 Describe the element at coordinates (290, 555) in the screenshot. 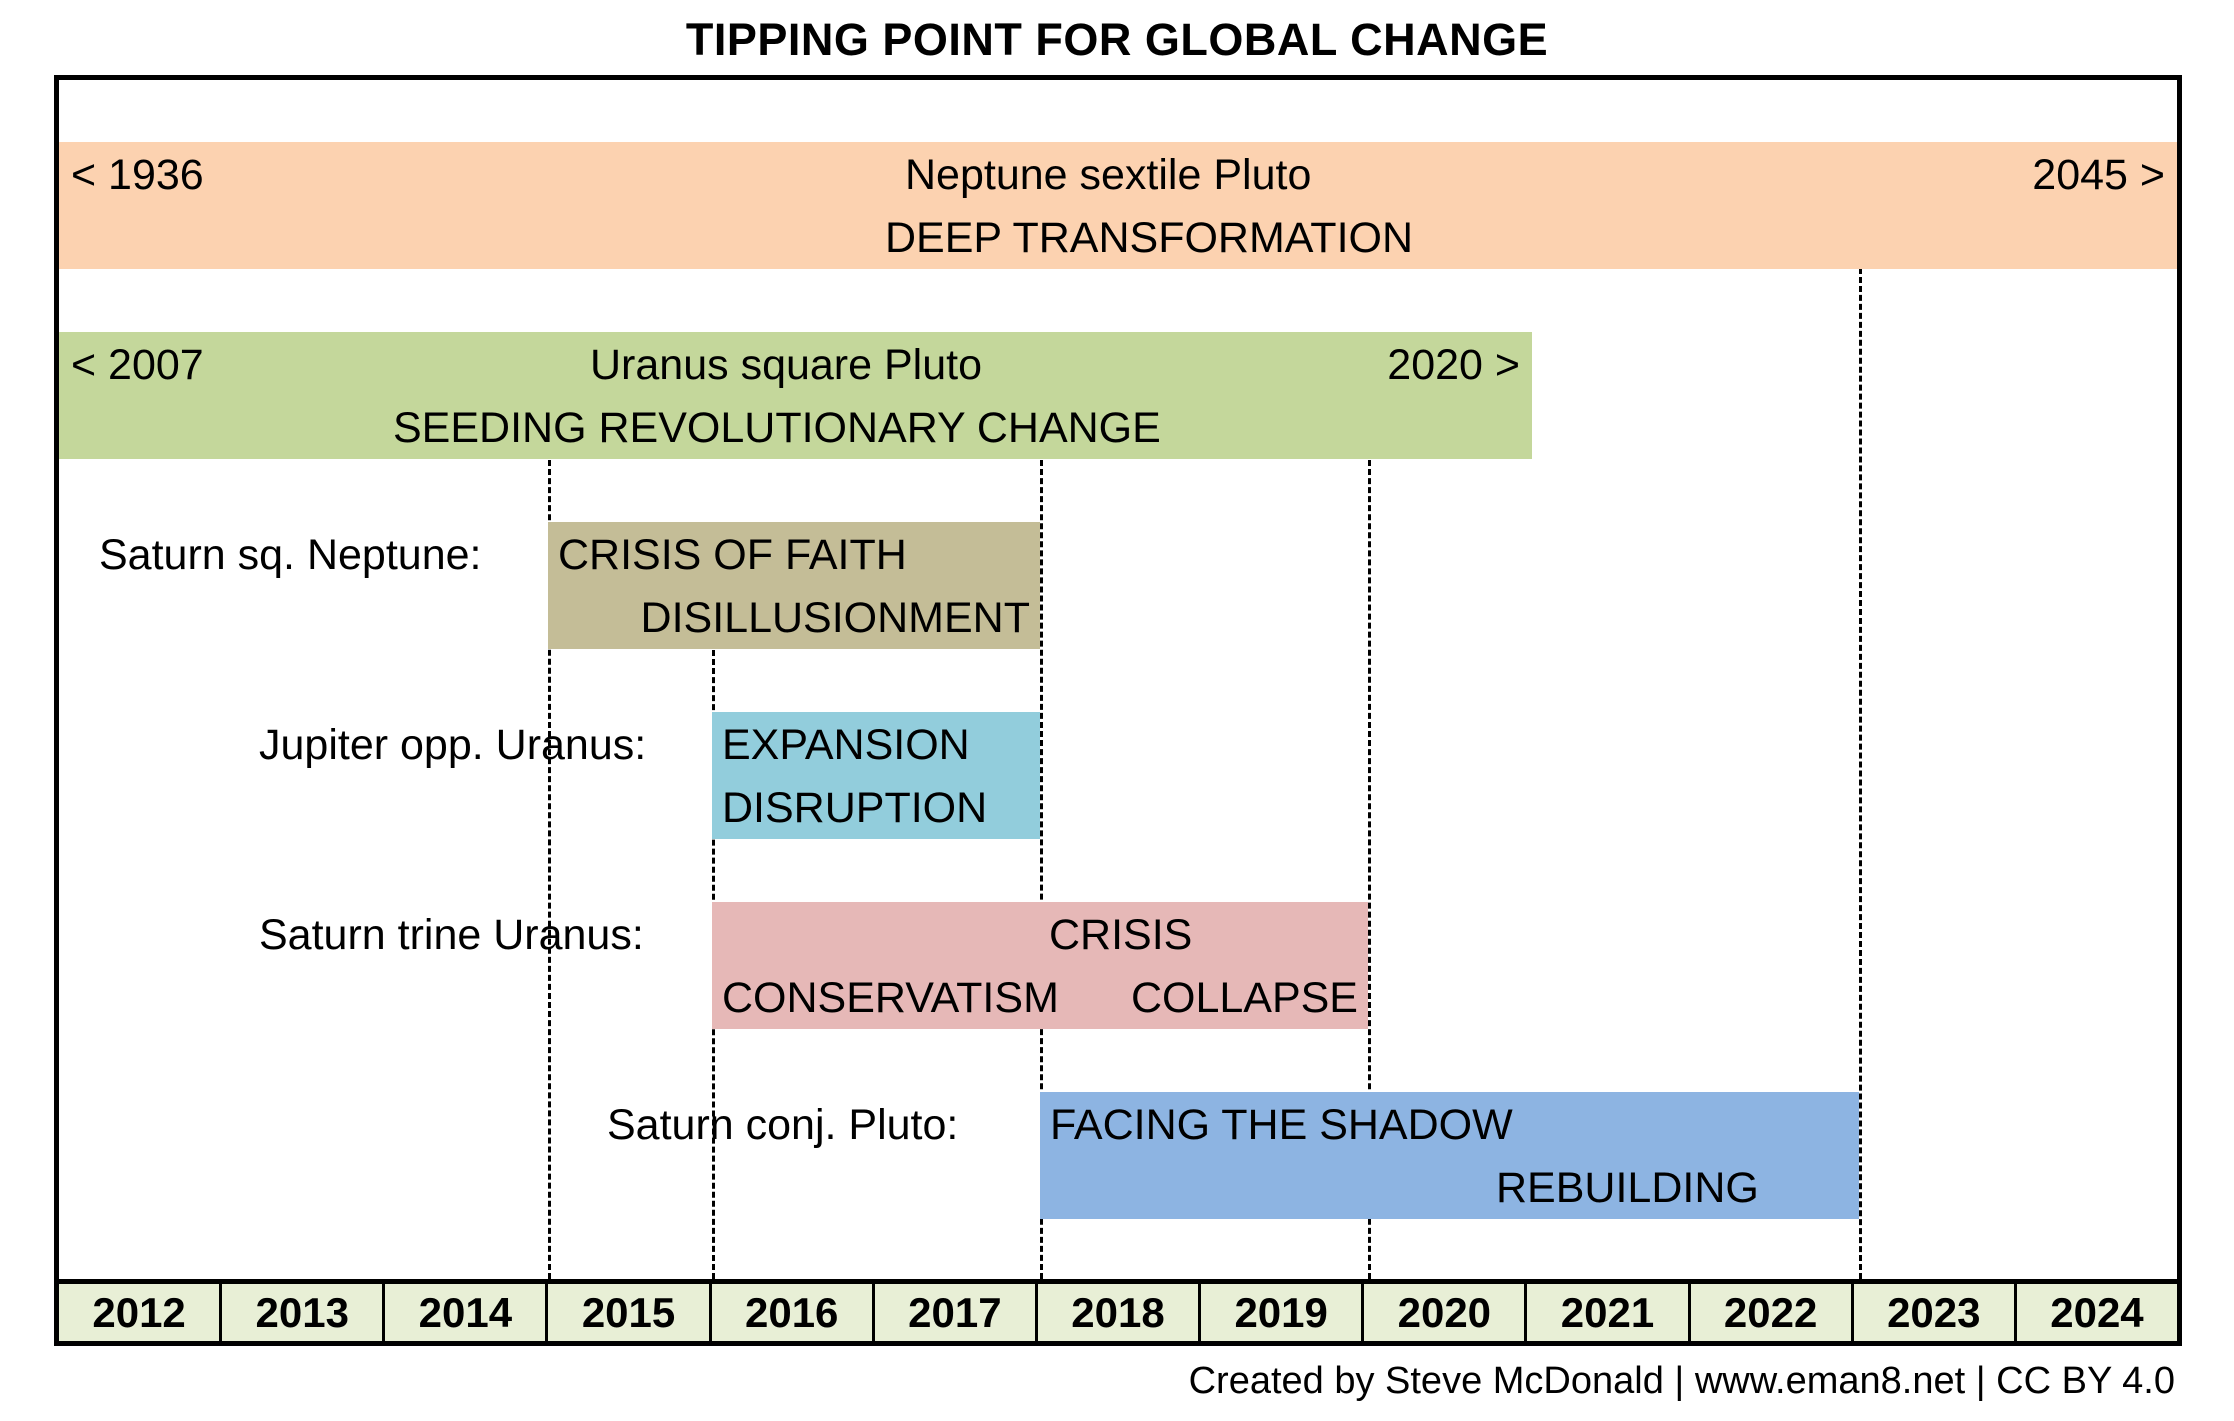

I see `saturn-neptune-label: Saturn sq. Neptune:` at that location.